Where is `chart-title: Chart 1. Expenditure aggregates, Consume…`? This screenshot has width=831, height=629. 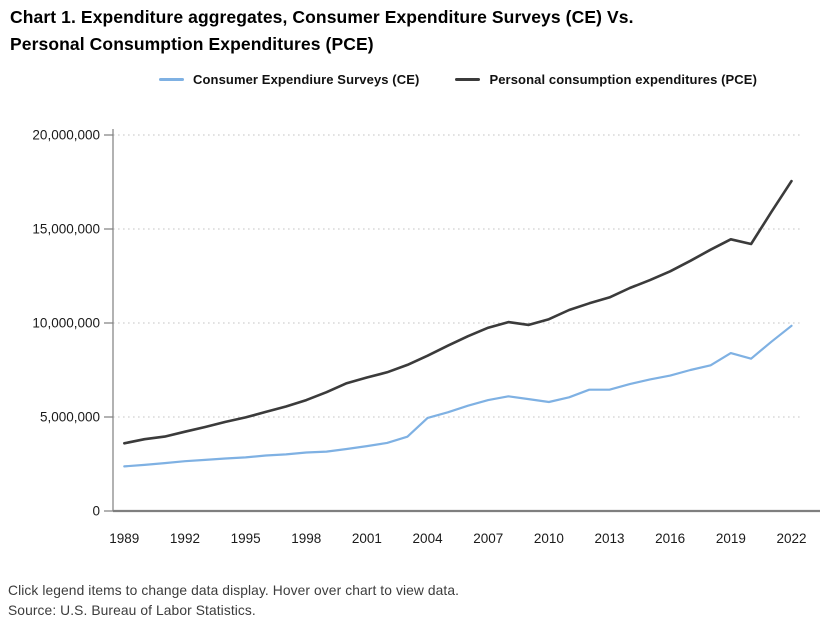 chart-title: Chart 1. Expenditure aggregates, Consume… is located at coordinates (322, 31).